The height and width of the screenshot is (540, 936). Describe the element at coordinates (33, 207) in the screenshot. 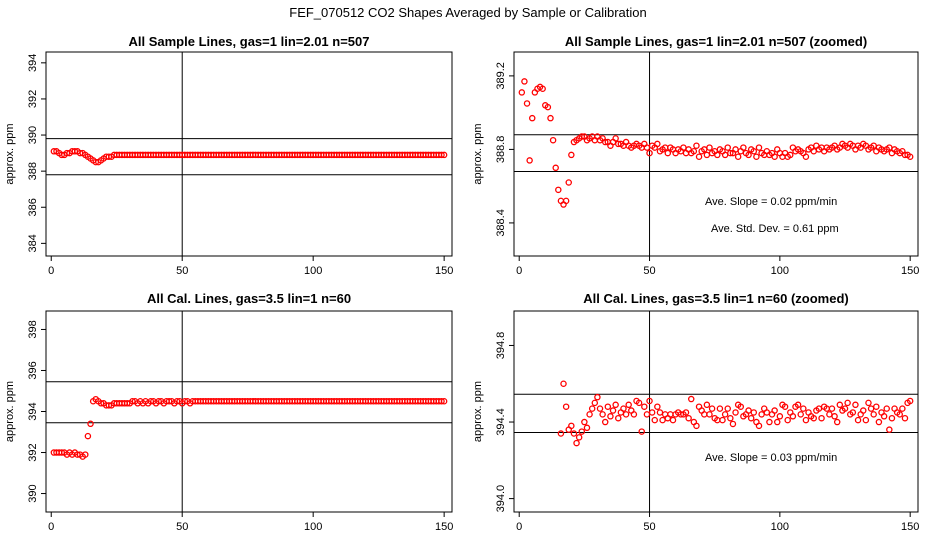

I see `y-tick-label: 386` at that location.